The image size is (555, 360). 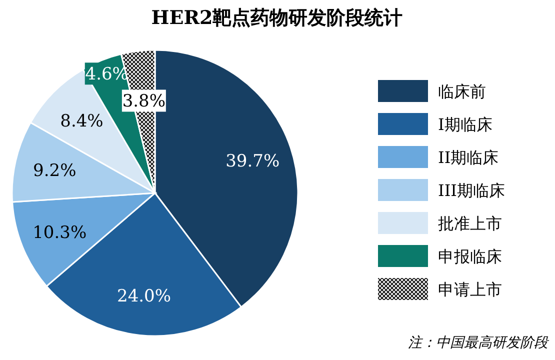 I want to click on legend-label: 批准上市, so click(x=470, y=223).